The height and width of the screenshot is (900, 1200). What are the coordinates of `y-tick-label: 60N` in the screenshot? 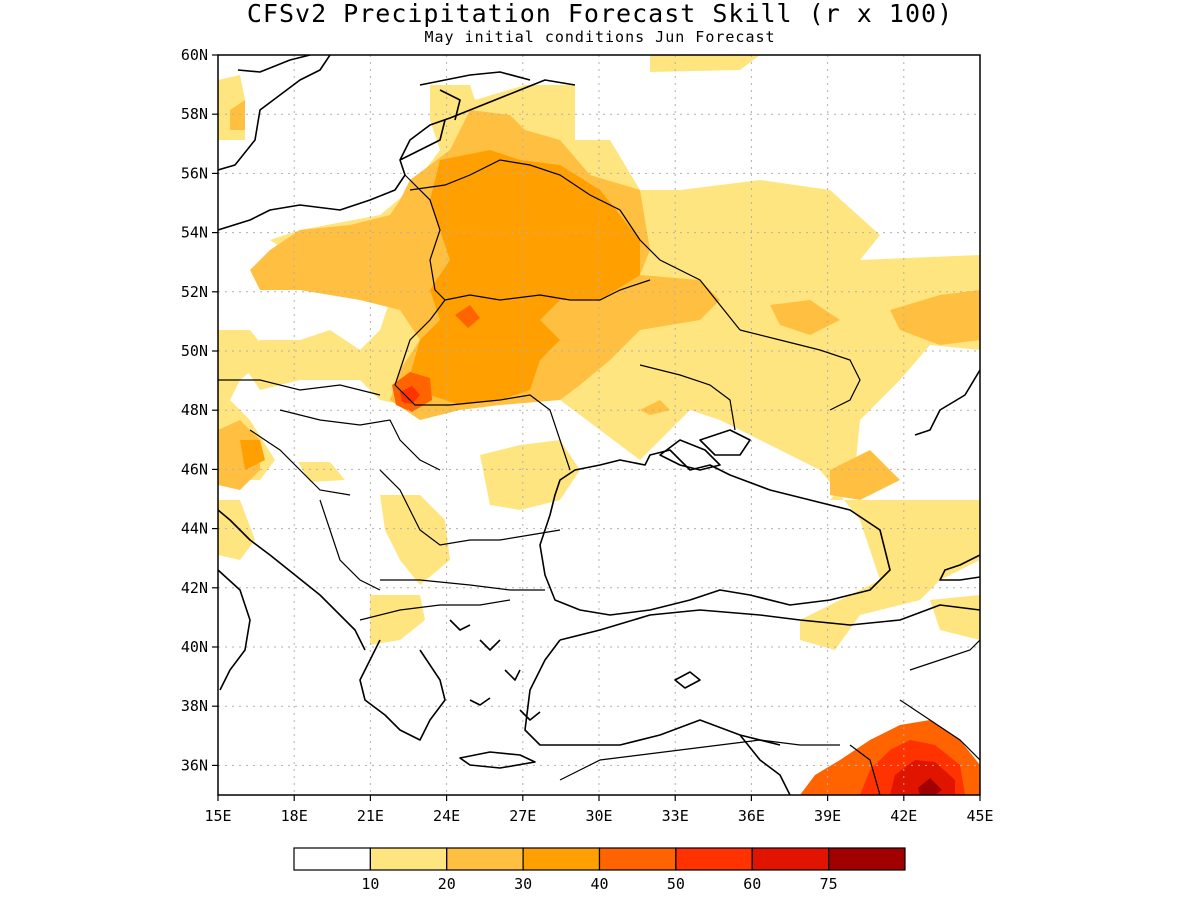 It's located at (194, 55).